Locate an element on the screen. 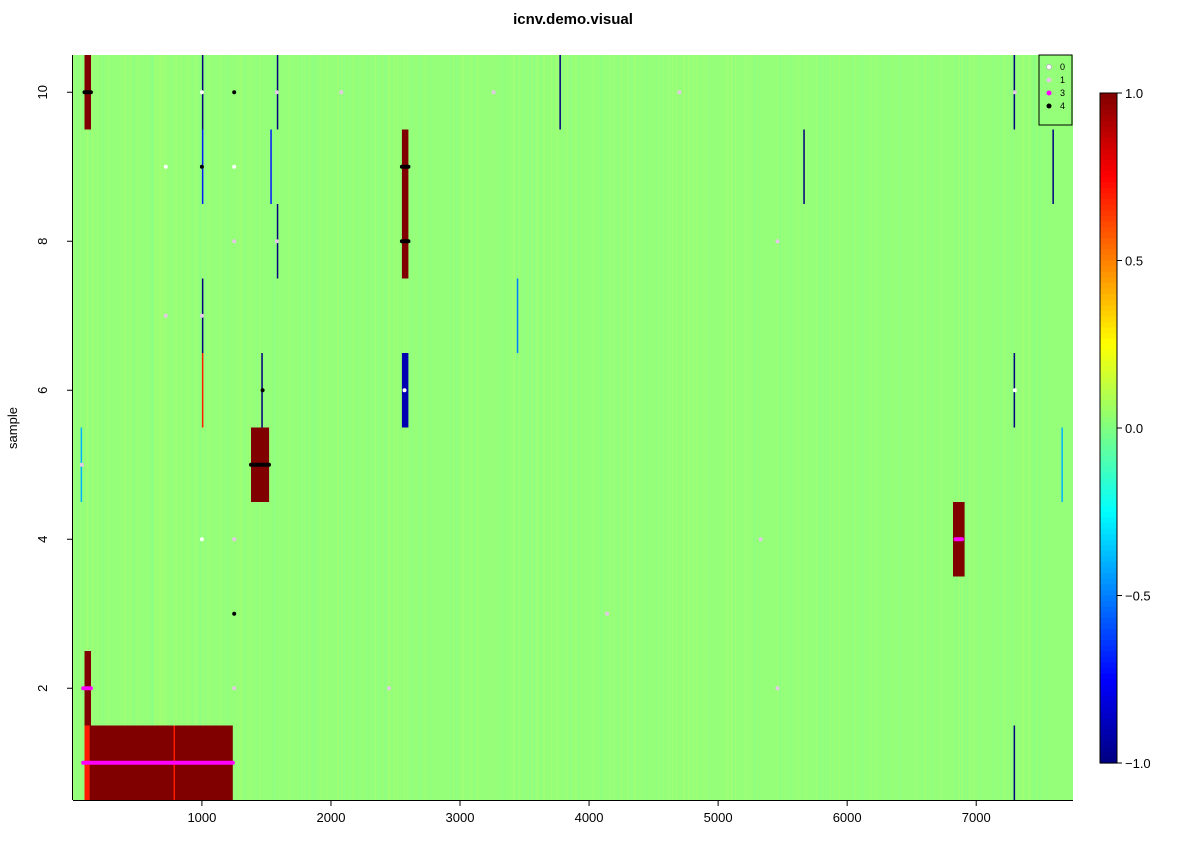 The width and height of the screenshot is (1181, 858). x-tick-label: 7000 is located at coordinates (976, 817).